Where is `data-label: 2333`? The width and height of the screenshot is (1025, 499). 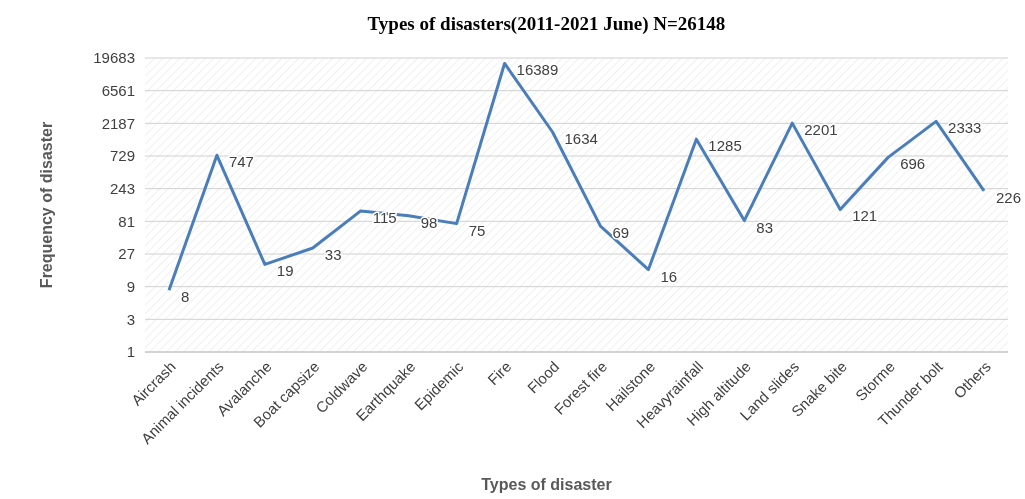
data-label: 2333 is located at coordinates (965, 128).